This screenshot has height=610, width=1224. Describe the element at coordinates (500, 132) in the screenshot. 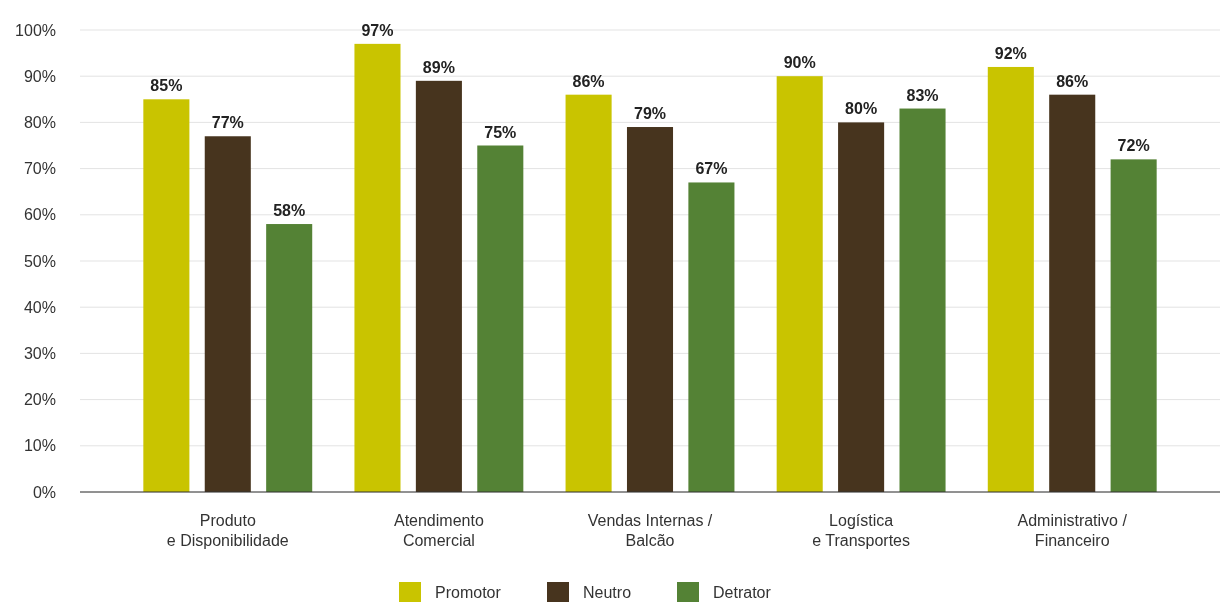

I see `text: 75%` at that location.